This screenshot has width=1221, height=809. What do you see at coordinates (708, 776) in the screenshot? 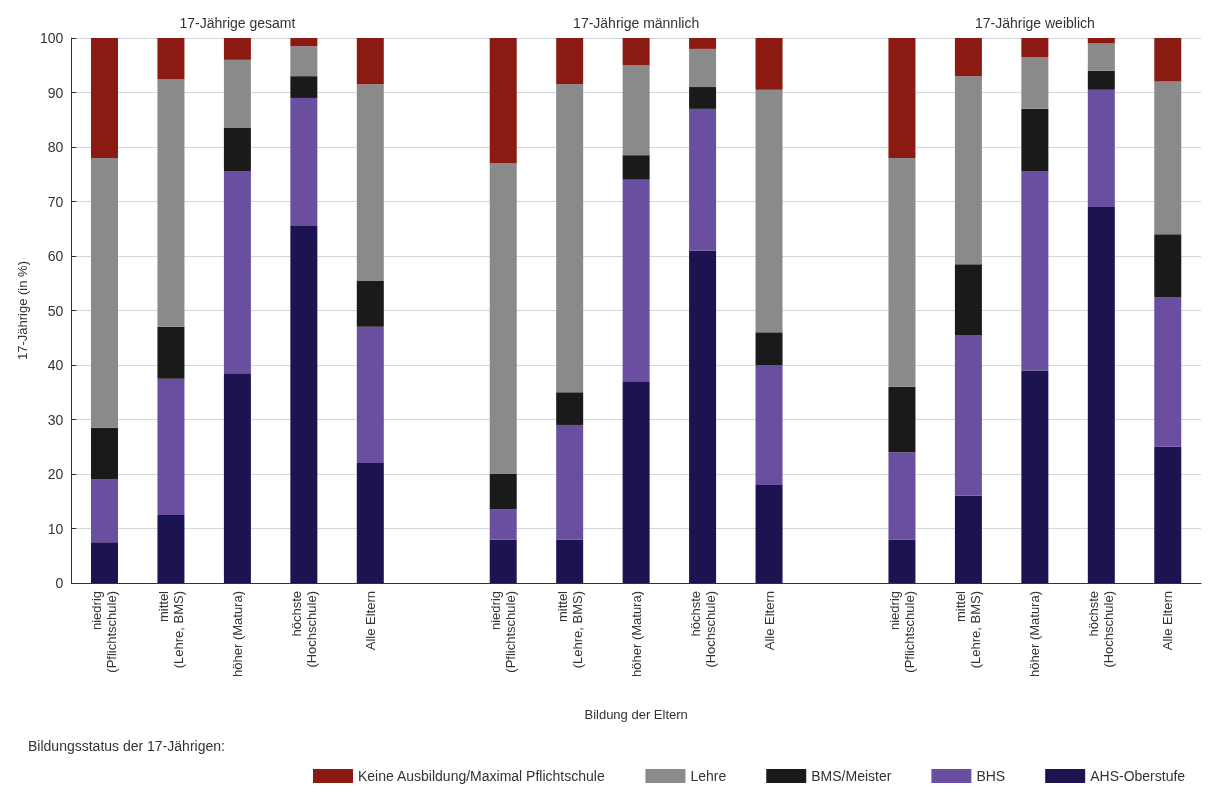
I see `legend-label: Lehre` at bounding box center [708, 776].